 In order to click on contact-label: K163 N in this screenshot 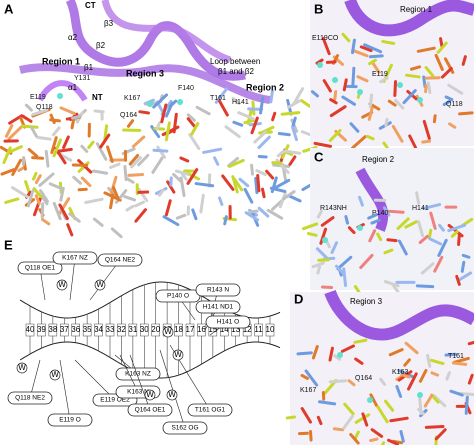, I will do `click(138, 392)`.